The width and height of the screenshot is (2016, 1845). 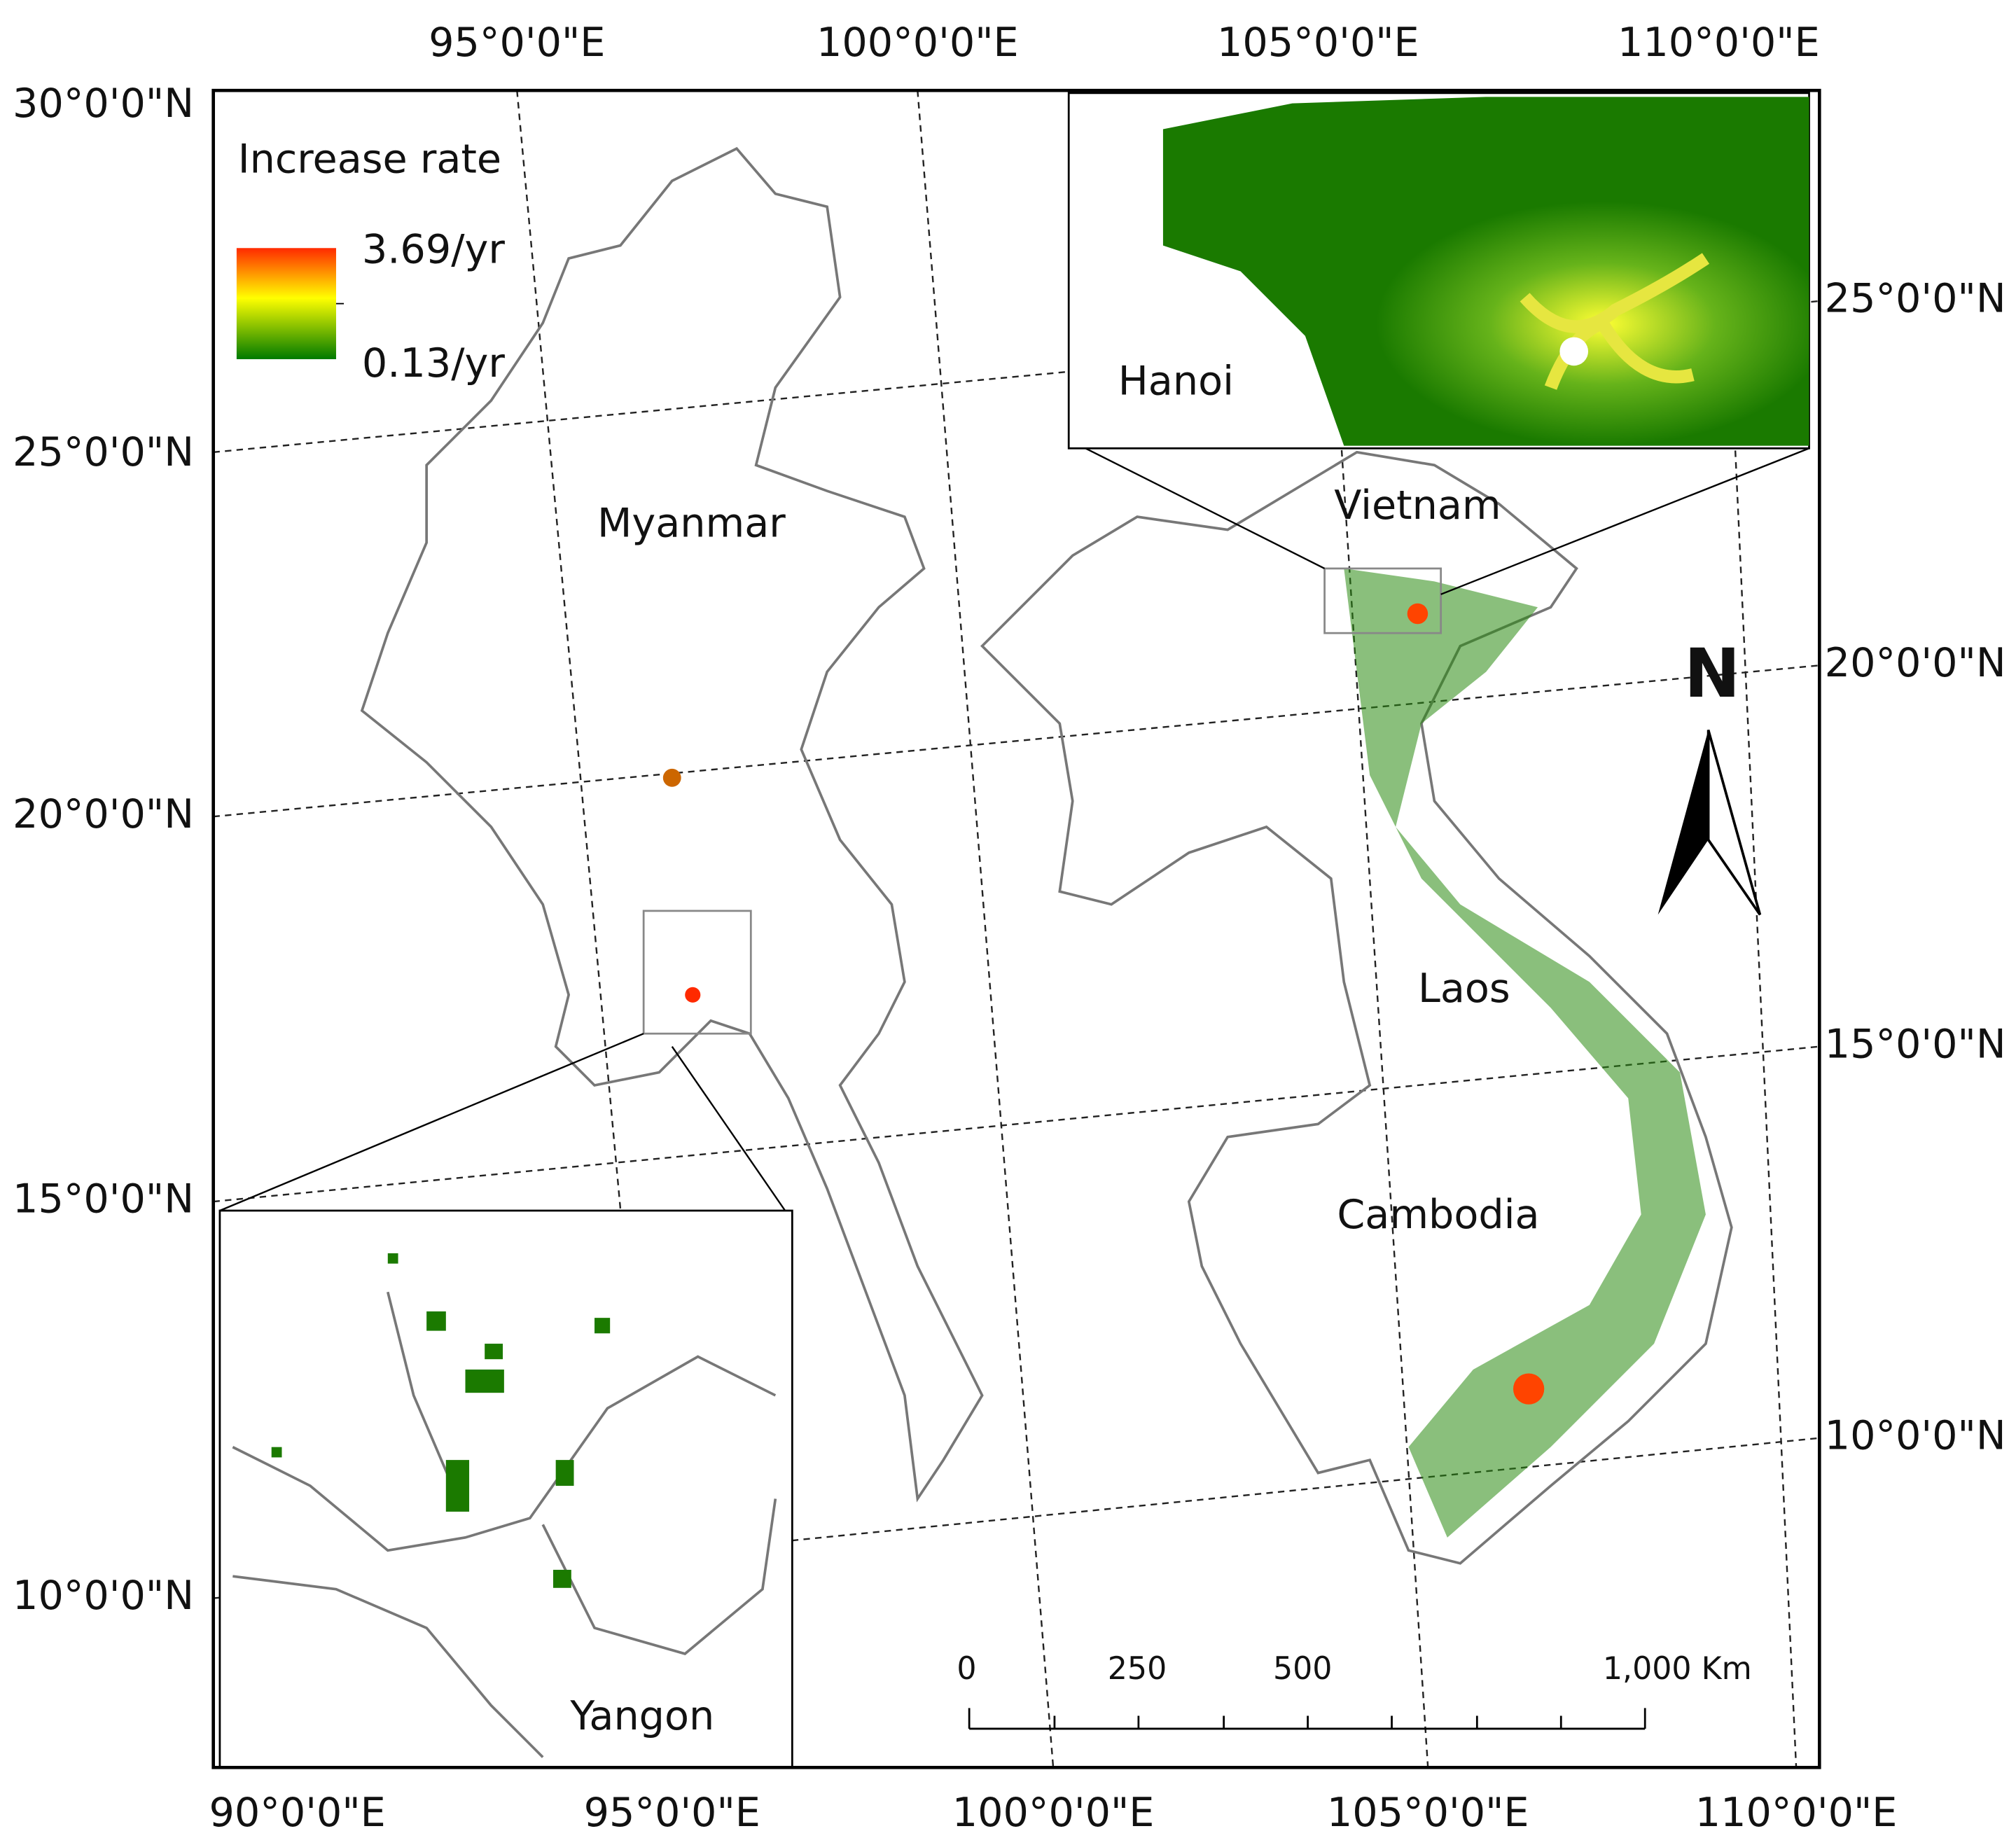 What do you see at coordinates (1719, 43) in the screenshot?
I see `top-axis-label: 110°0'0"E` at bounding box center [1719, 43].